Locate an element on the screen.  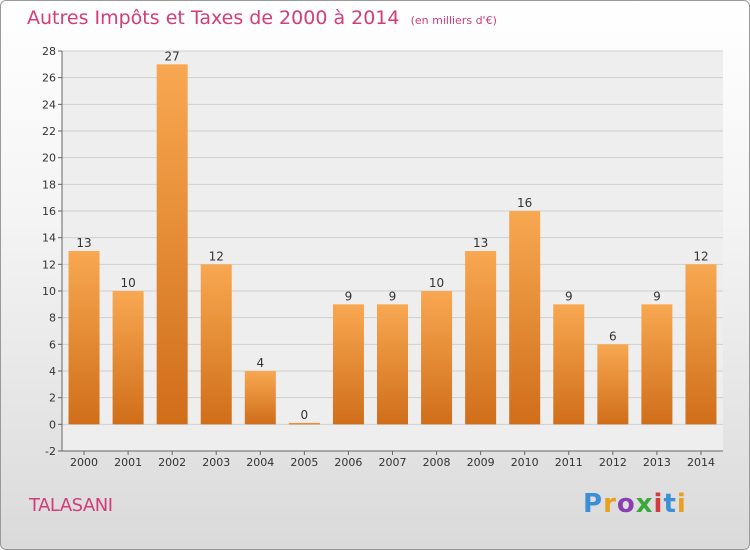
proxiti-logo: Proxiti is located at coordinates (635, 504).